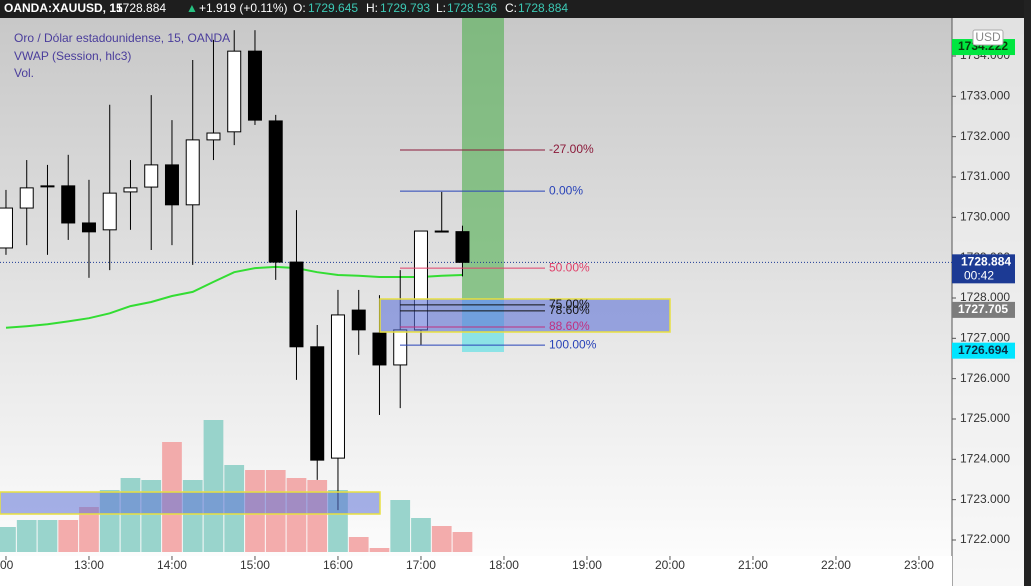  What do you see at coordinates (985, 499) in the screenshot?
I see `y-tick-label: 1723.000` at bounding box center [985, 499].